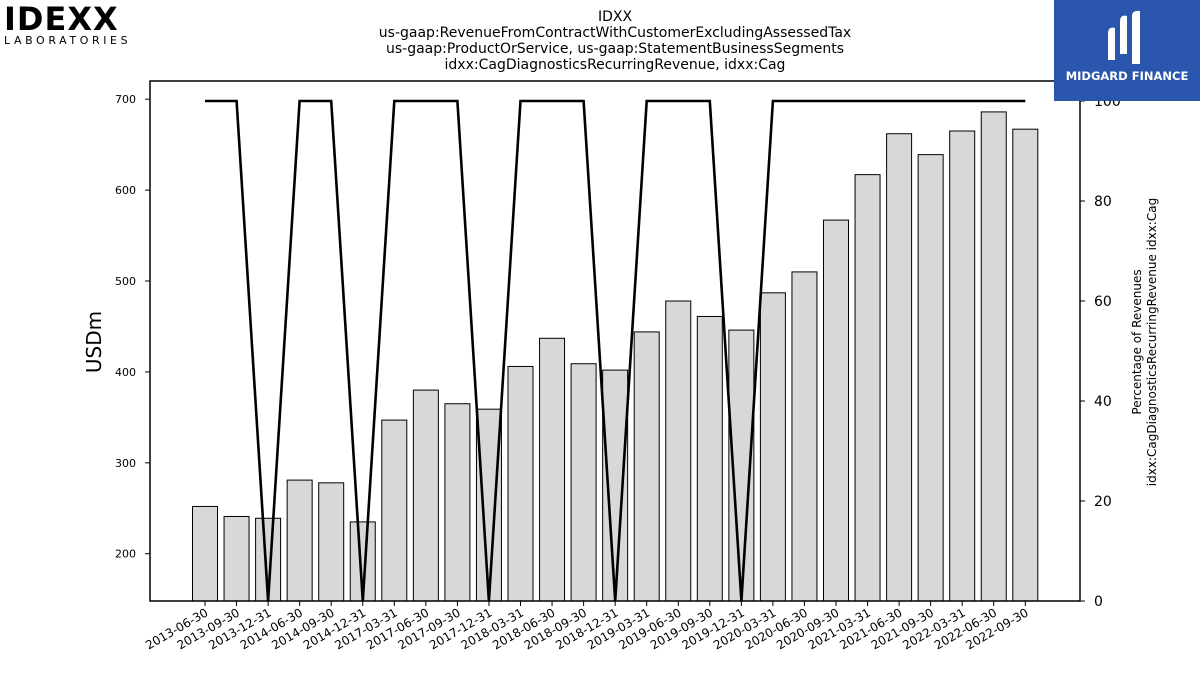  I want to click on midgard-finance-logo: MIDGARD FINANCE, so click(1127, 50).